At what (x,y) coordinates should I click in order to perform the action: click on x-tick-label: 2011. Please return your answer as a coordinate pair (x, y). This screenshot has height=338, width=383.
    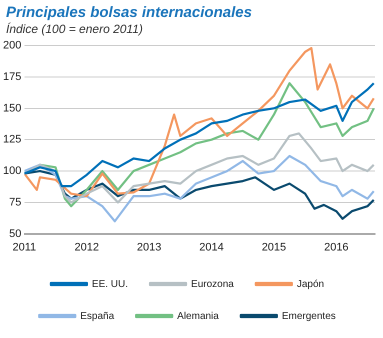
    Looking at the image, I should click on (24, 247).